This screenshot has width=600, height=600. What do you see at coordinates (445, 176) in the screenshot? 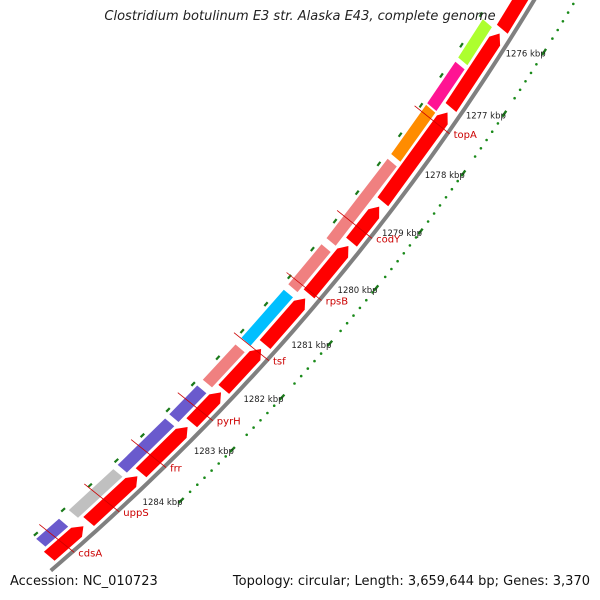
I see `tick-label: 1278 kbp` at bounding box center [445, 176].